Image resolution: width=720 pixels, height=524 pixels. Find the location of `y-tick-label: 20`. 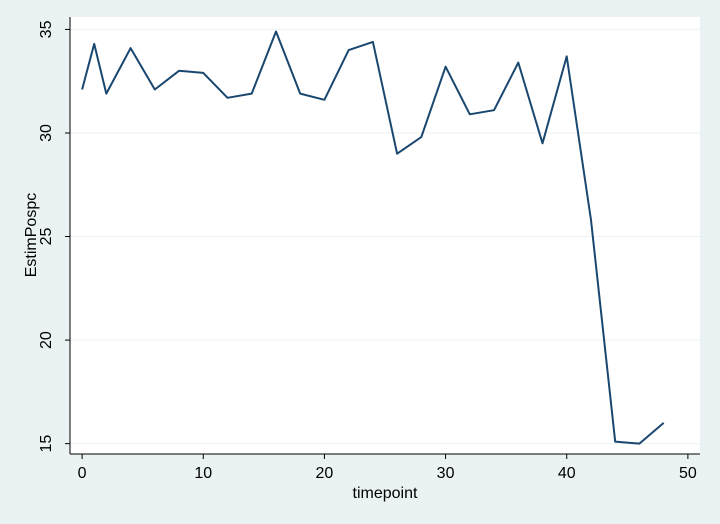

y-tick-label: 20 is located at coordinates (46, 340).